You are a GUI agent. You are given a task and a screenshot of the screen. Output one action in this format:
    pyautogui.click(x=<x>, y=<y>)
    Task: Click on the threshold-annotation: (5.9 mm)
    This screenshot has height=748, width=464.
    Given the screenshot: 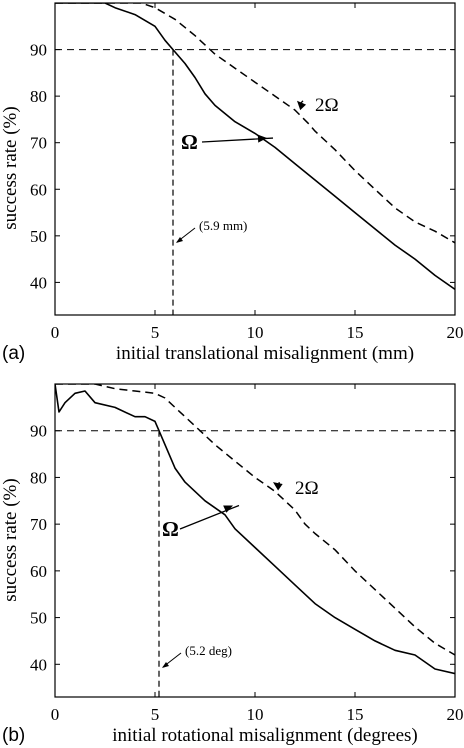 What is the action you would take?
    pyautogui.click(x=223, y=225)
    